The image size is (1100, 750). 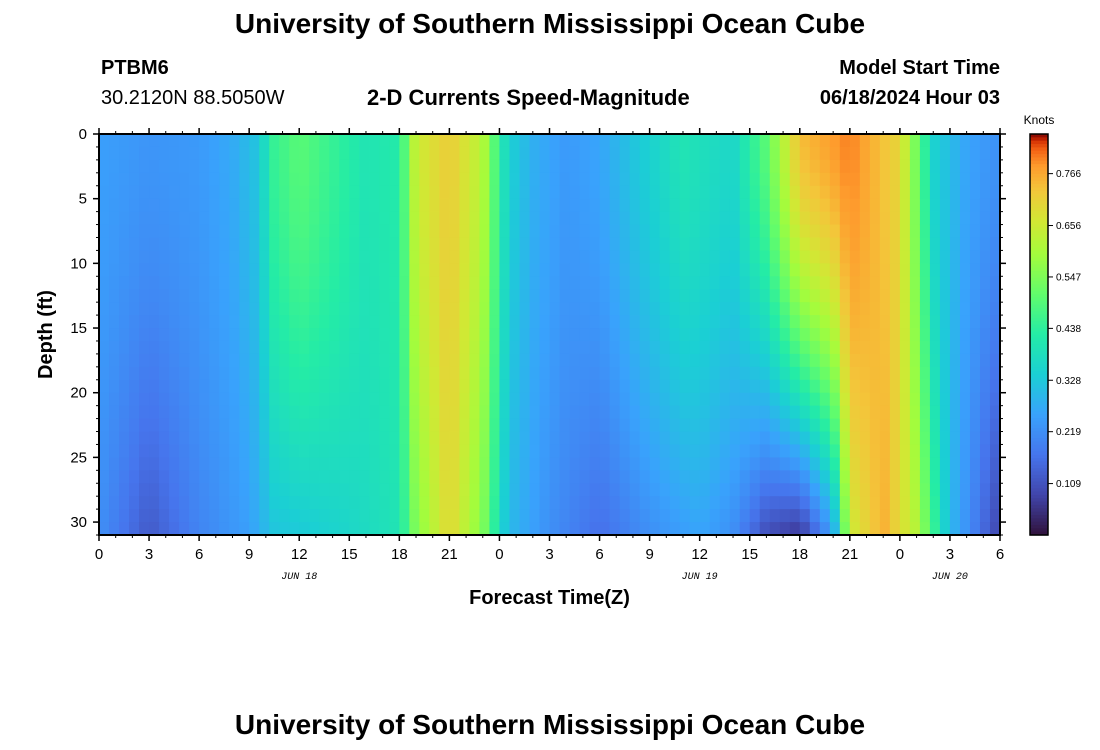 I want to click on x-tick-label: 18, so click(x=399, y=554).